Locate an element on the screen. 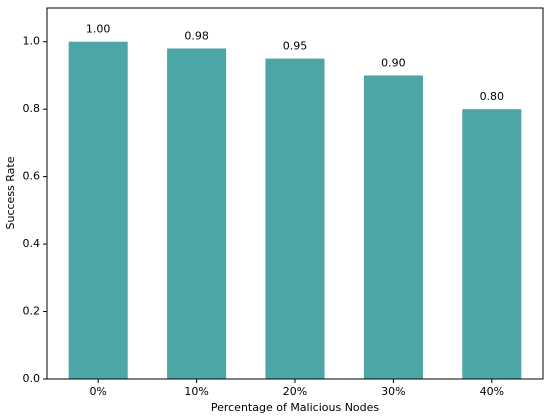 This screenshot has height=417, width=550. value-label: 0.98 is located at coordinates (196, 35).